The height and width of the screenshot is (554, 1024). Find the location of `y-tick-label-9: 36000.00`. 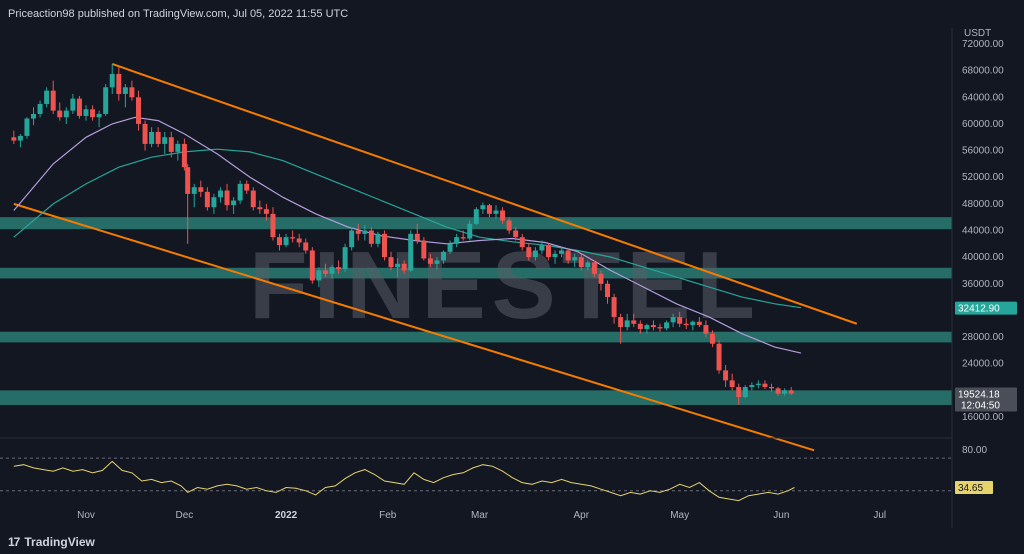

y-tick-label-9: 36000.00 is located at coordinates (983, 284).